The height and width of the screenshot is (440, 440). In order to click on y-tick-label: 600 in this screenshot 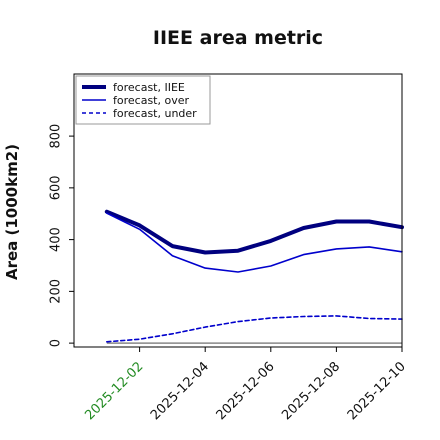, I will do `click(56, 187)`.